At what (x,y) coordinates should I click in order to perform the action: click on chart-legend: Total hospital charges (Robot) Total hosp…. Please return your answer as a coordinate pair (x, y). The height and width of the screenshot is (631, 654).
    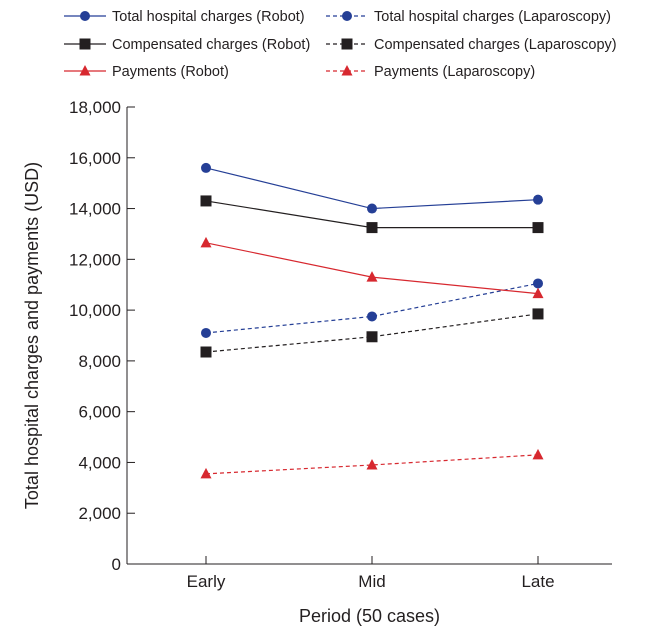
    Looking at the image, I should click on (340, 44).